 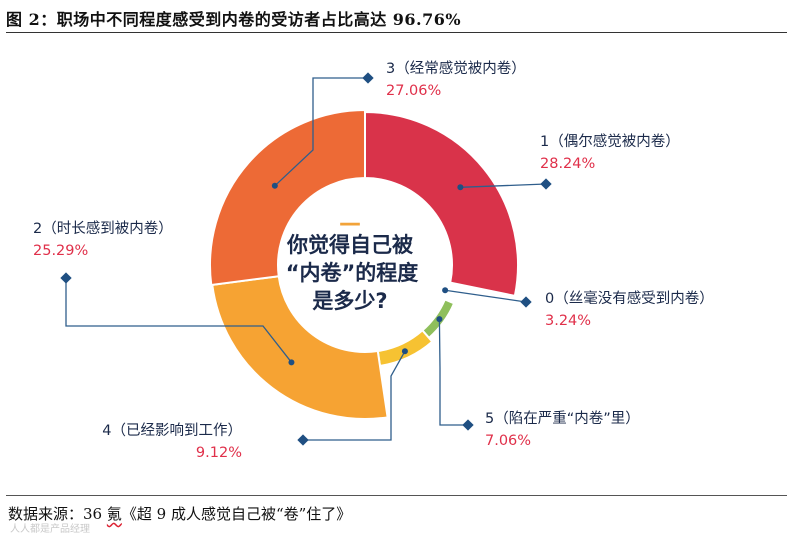 What do you see at coordinates (172, 430) in the screenshot?
I see `label-name-4: 4（已经影响到工作）` at bounding box center [172, 430].